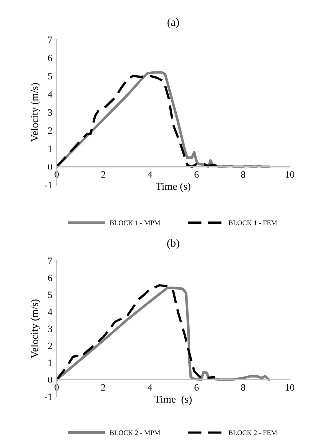 The image size is (327, 443). I want to click on chart-title: (b), so click(173, 244).